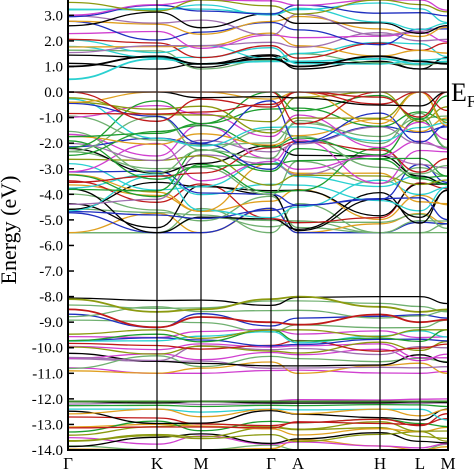 This screenshot has width=474, height=474. What do you see at coordinates (53, 67) in the screenshot?
I see `y-tick-label-2: 1.0` at bounding box center [53, 67].